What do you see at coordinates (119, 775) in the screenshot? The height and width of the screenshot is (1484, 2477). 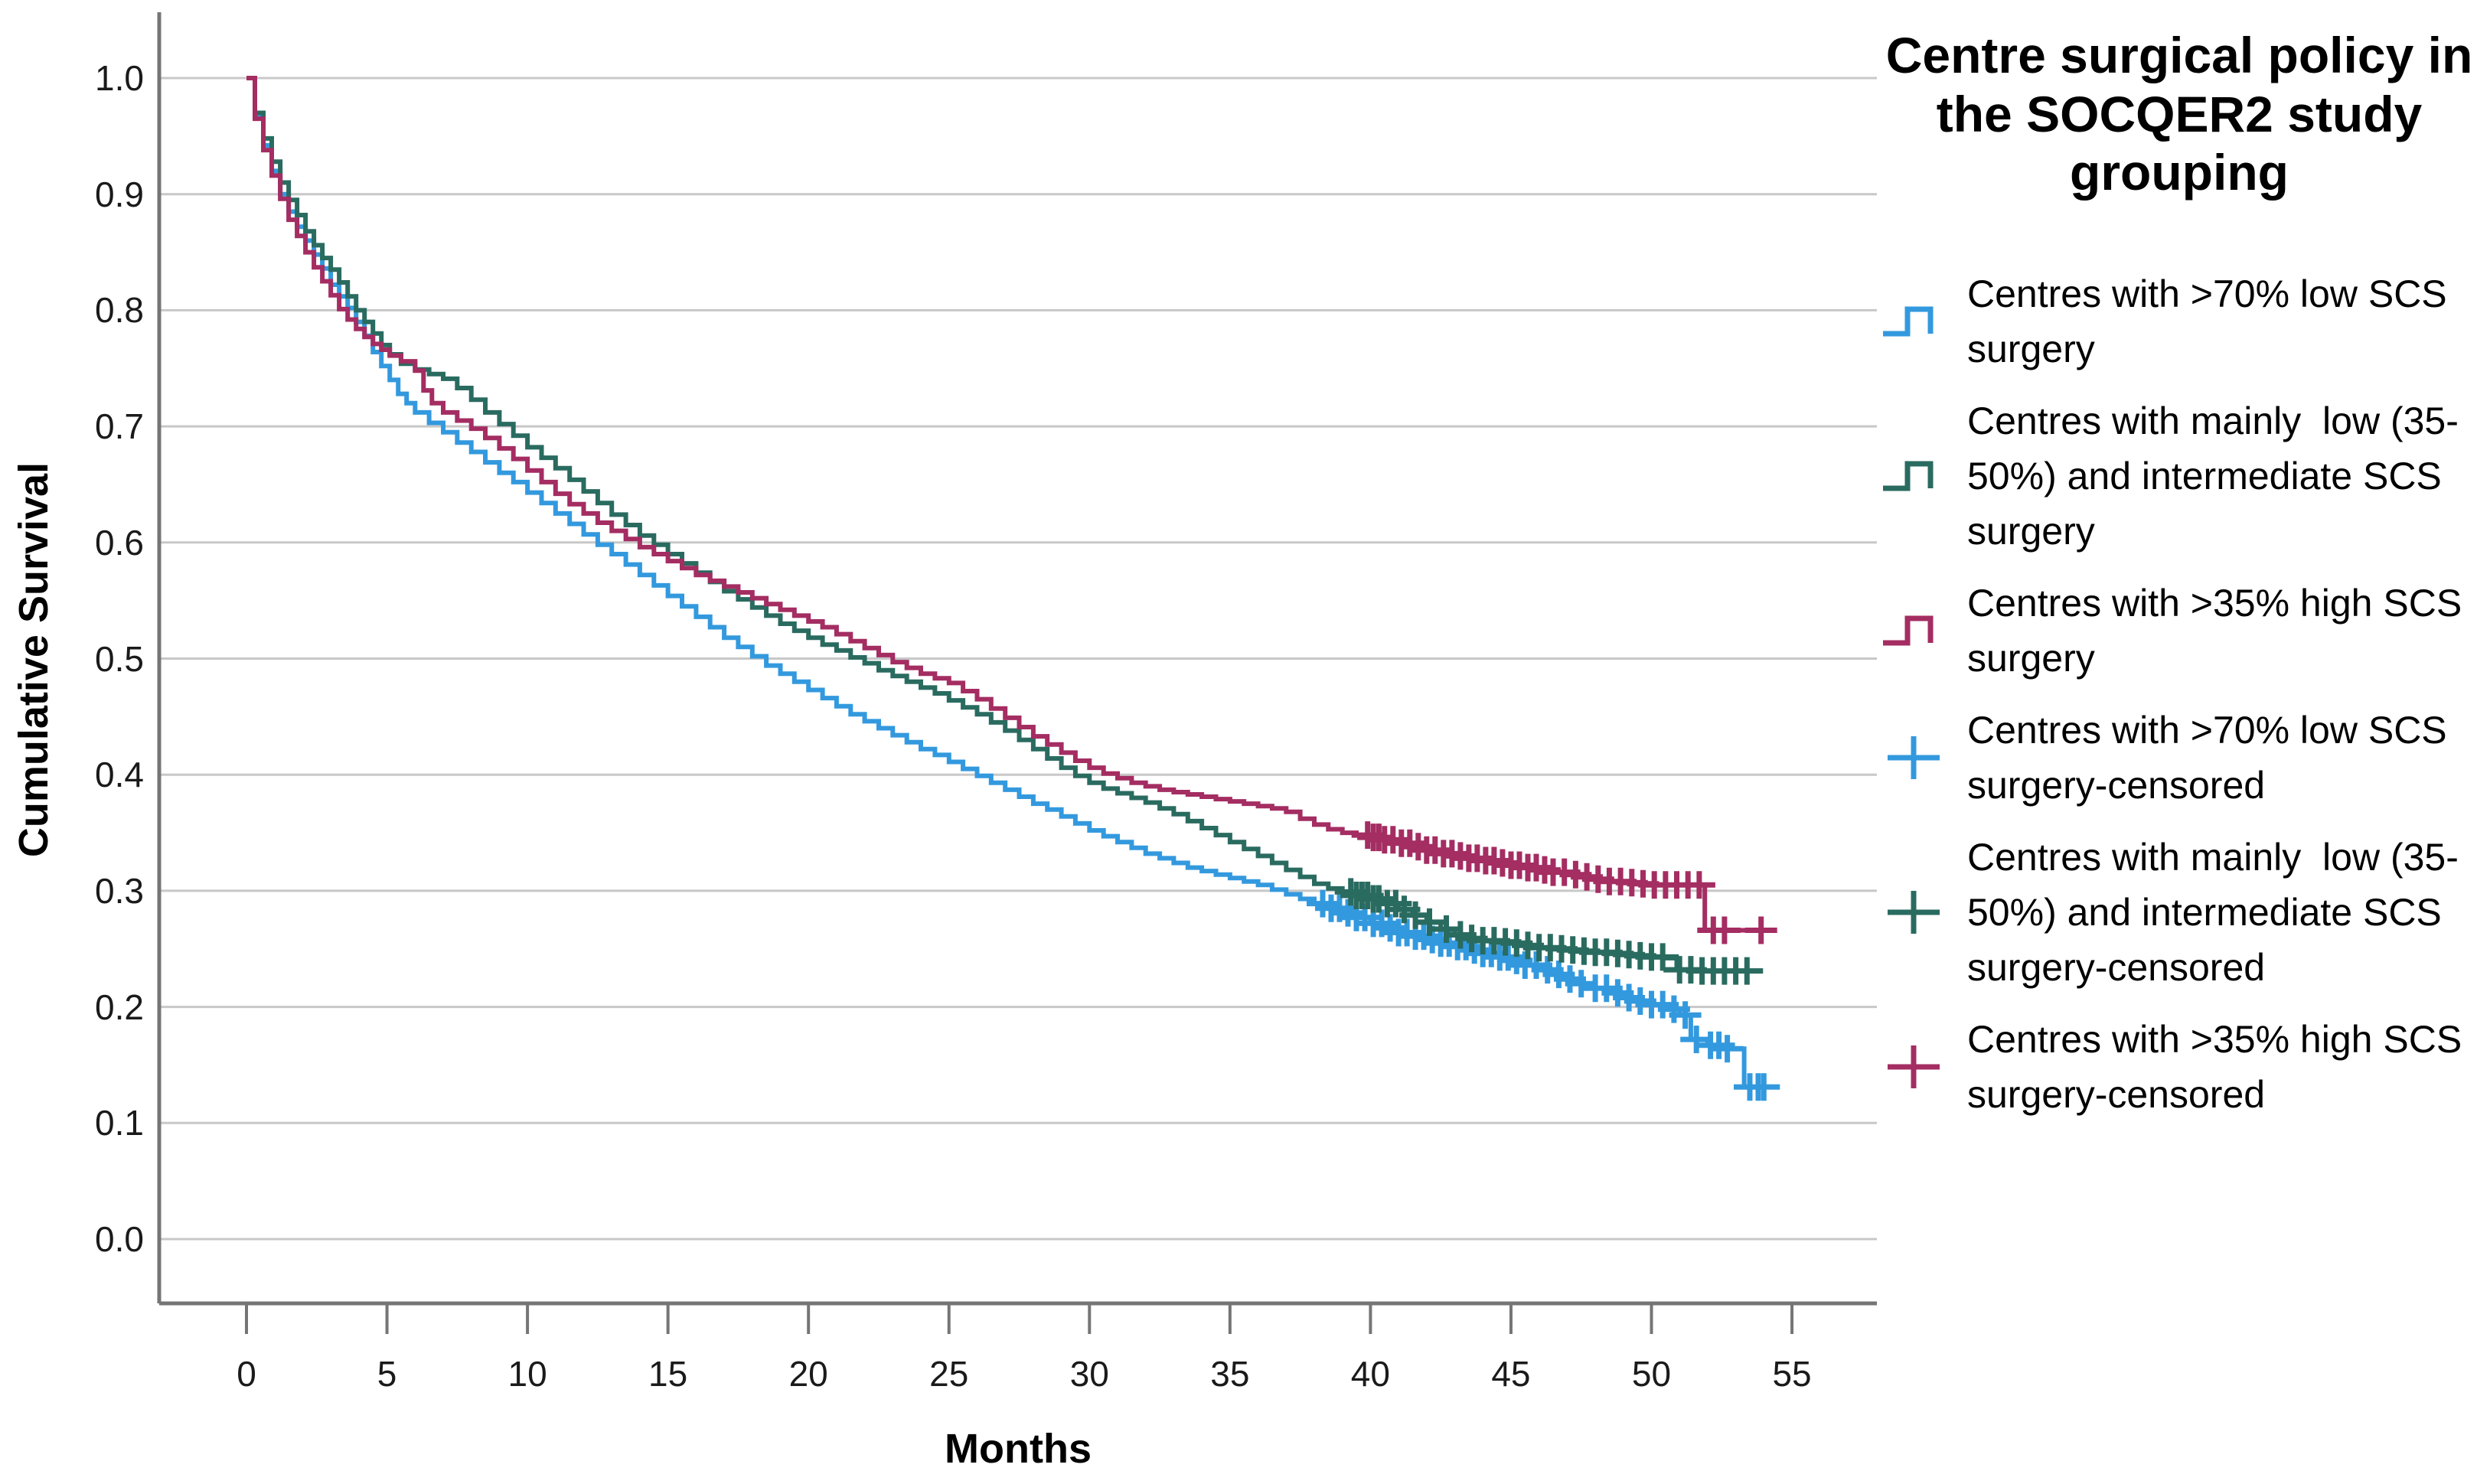 I see `y-tick-label: 0.4` at bounding box center [119, 775].